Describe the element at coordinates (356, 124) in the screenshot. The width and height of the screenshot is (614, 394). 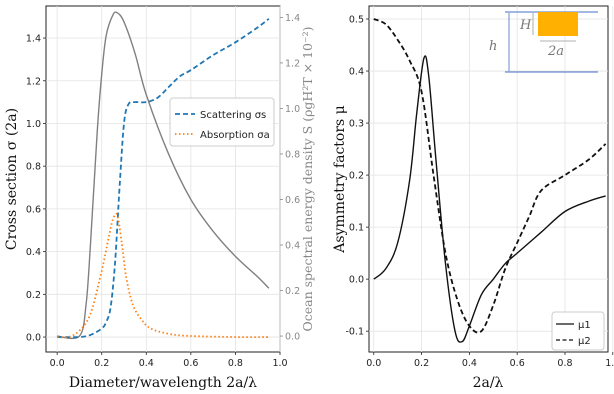
I see `y-tick-label: 0.3` at that location.